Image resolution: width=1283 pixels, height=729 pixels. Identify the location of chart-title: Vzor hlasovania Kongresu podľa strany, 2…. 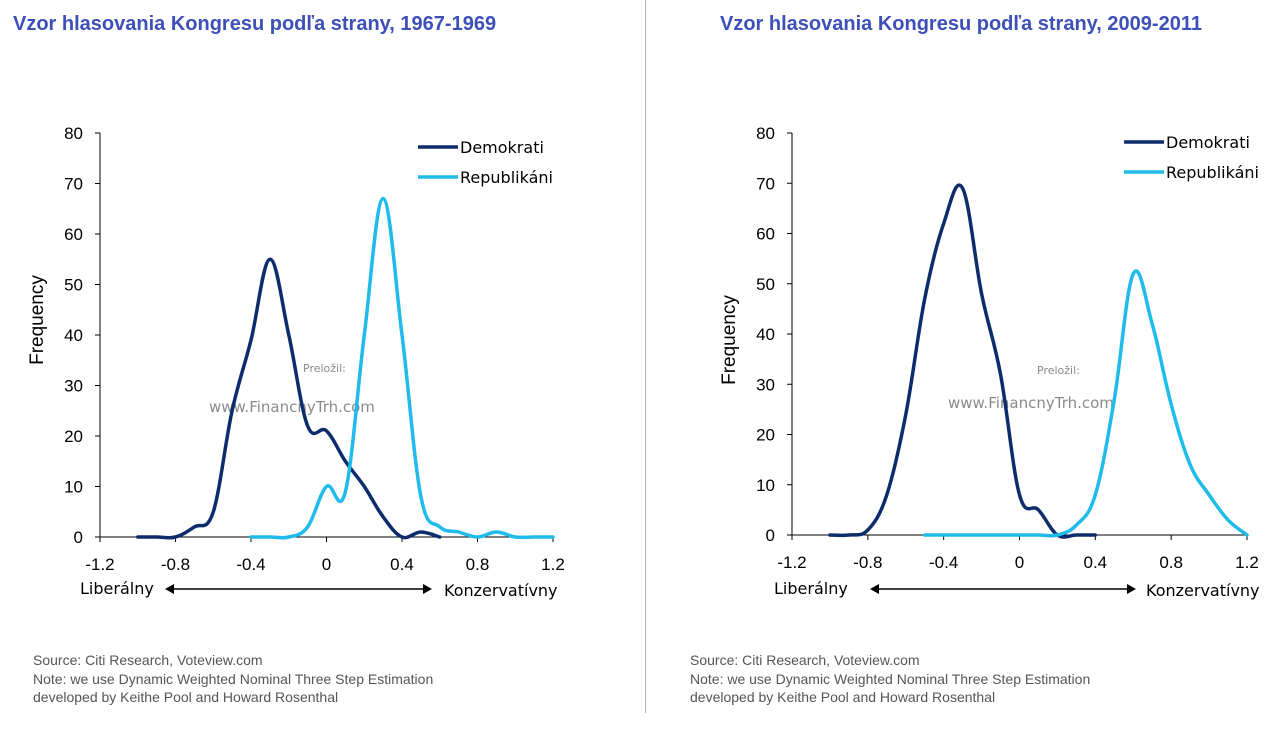
(961, 24).